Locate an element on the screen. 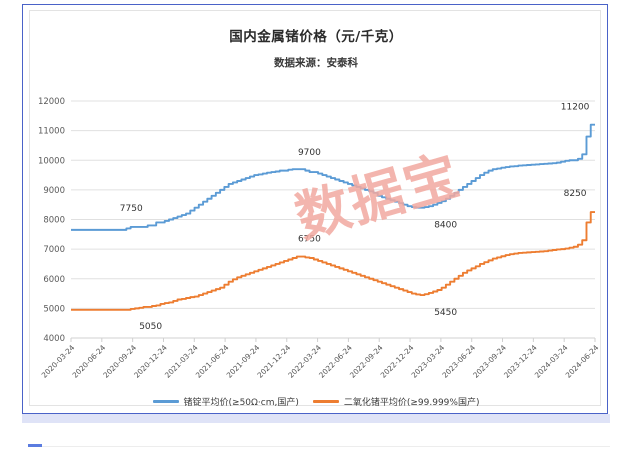 This screenshot has height=453, width=632. data-label: 11200 is located at coordinates (575, 108).